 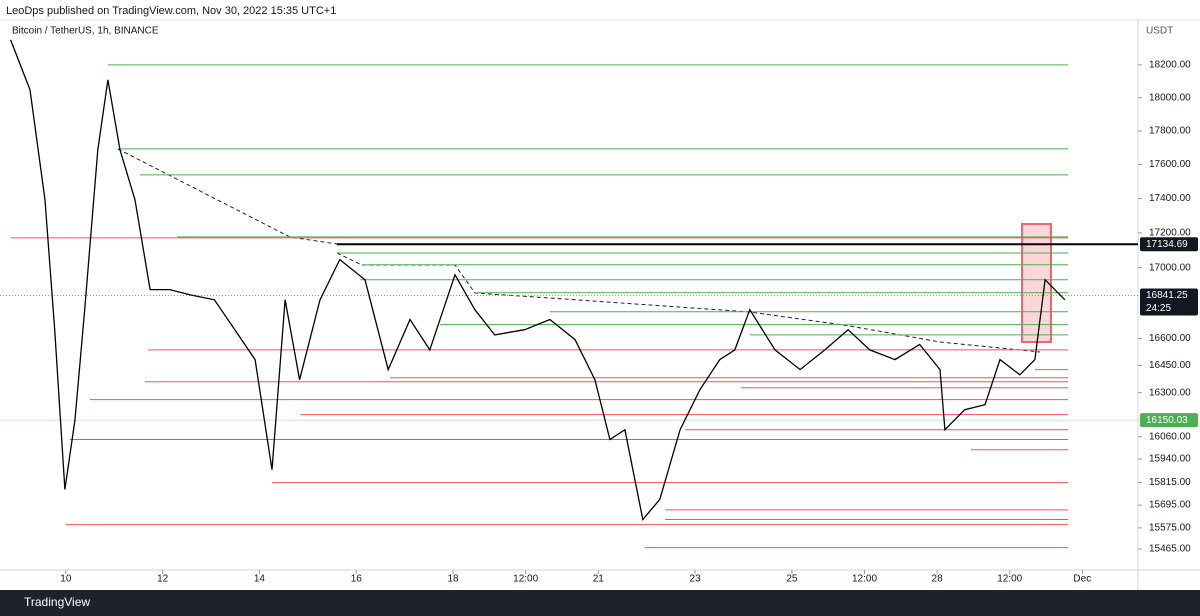 What do you see at coordinates (1170, 65) in the screenshot?
I see `y-tick-label: 18200.00` at bounding box center [1170, 65].